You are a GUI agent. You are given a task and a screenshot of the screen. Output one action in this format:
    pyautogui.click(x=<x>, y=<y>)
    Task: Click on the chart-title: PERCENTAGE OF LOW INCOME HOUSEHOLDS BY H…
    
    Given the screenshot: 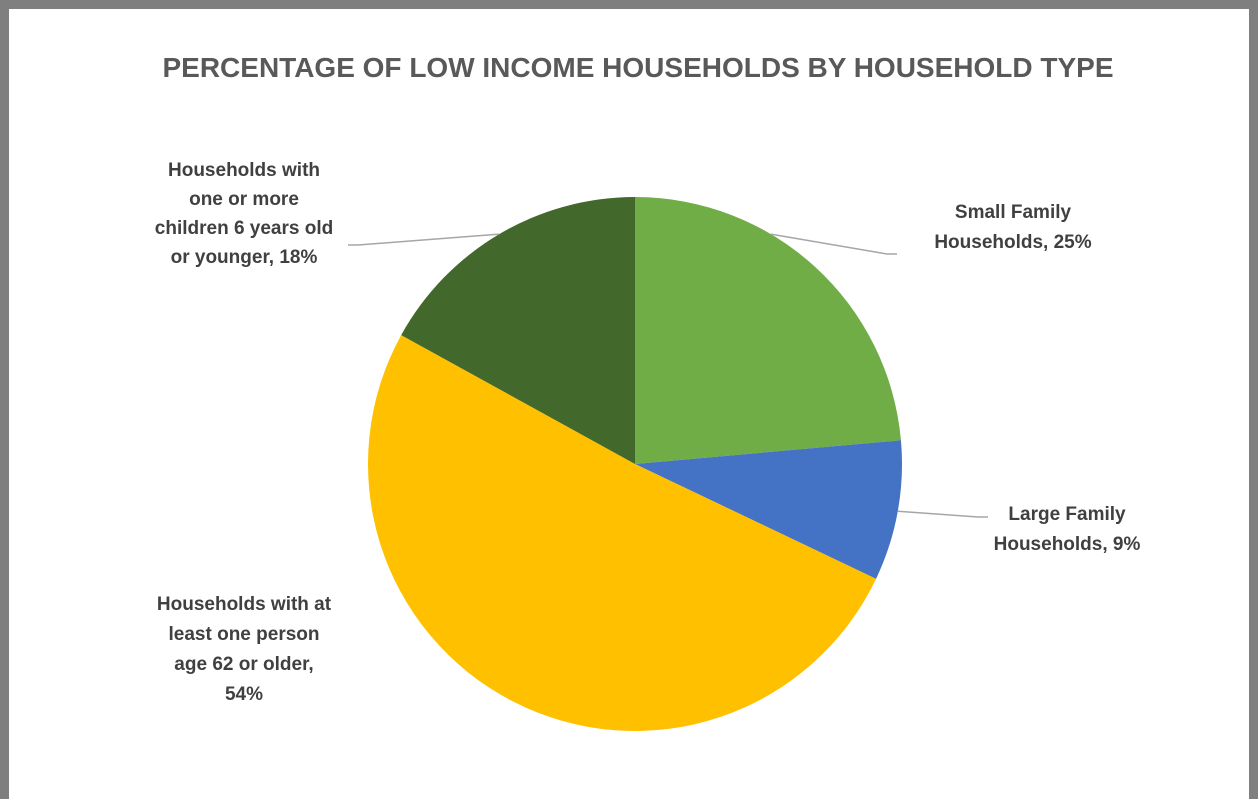 What is the action you would take?
    pyautogui.click(x=638, y=67)
    